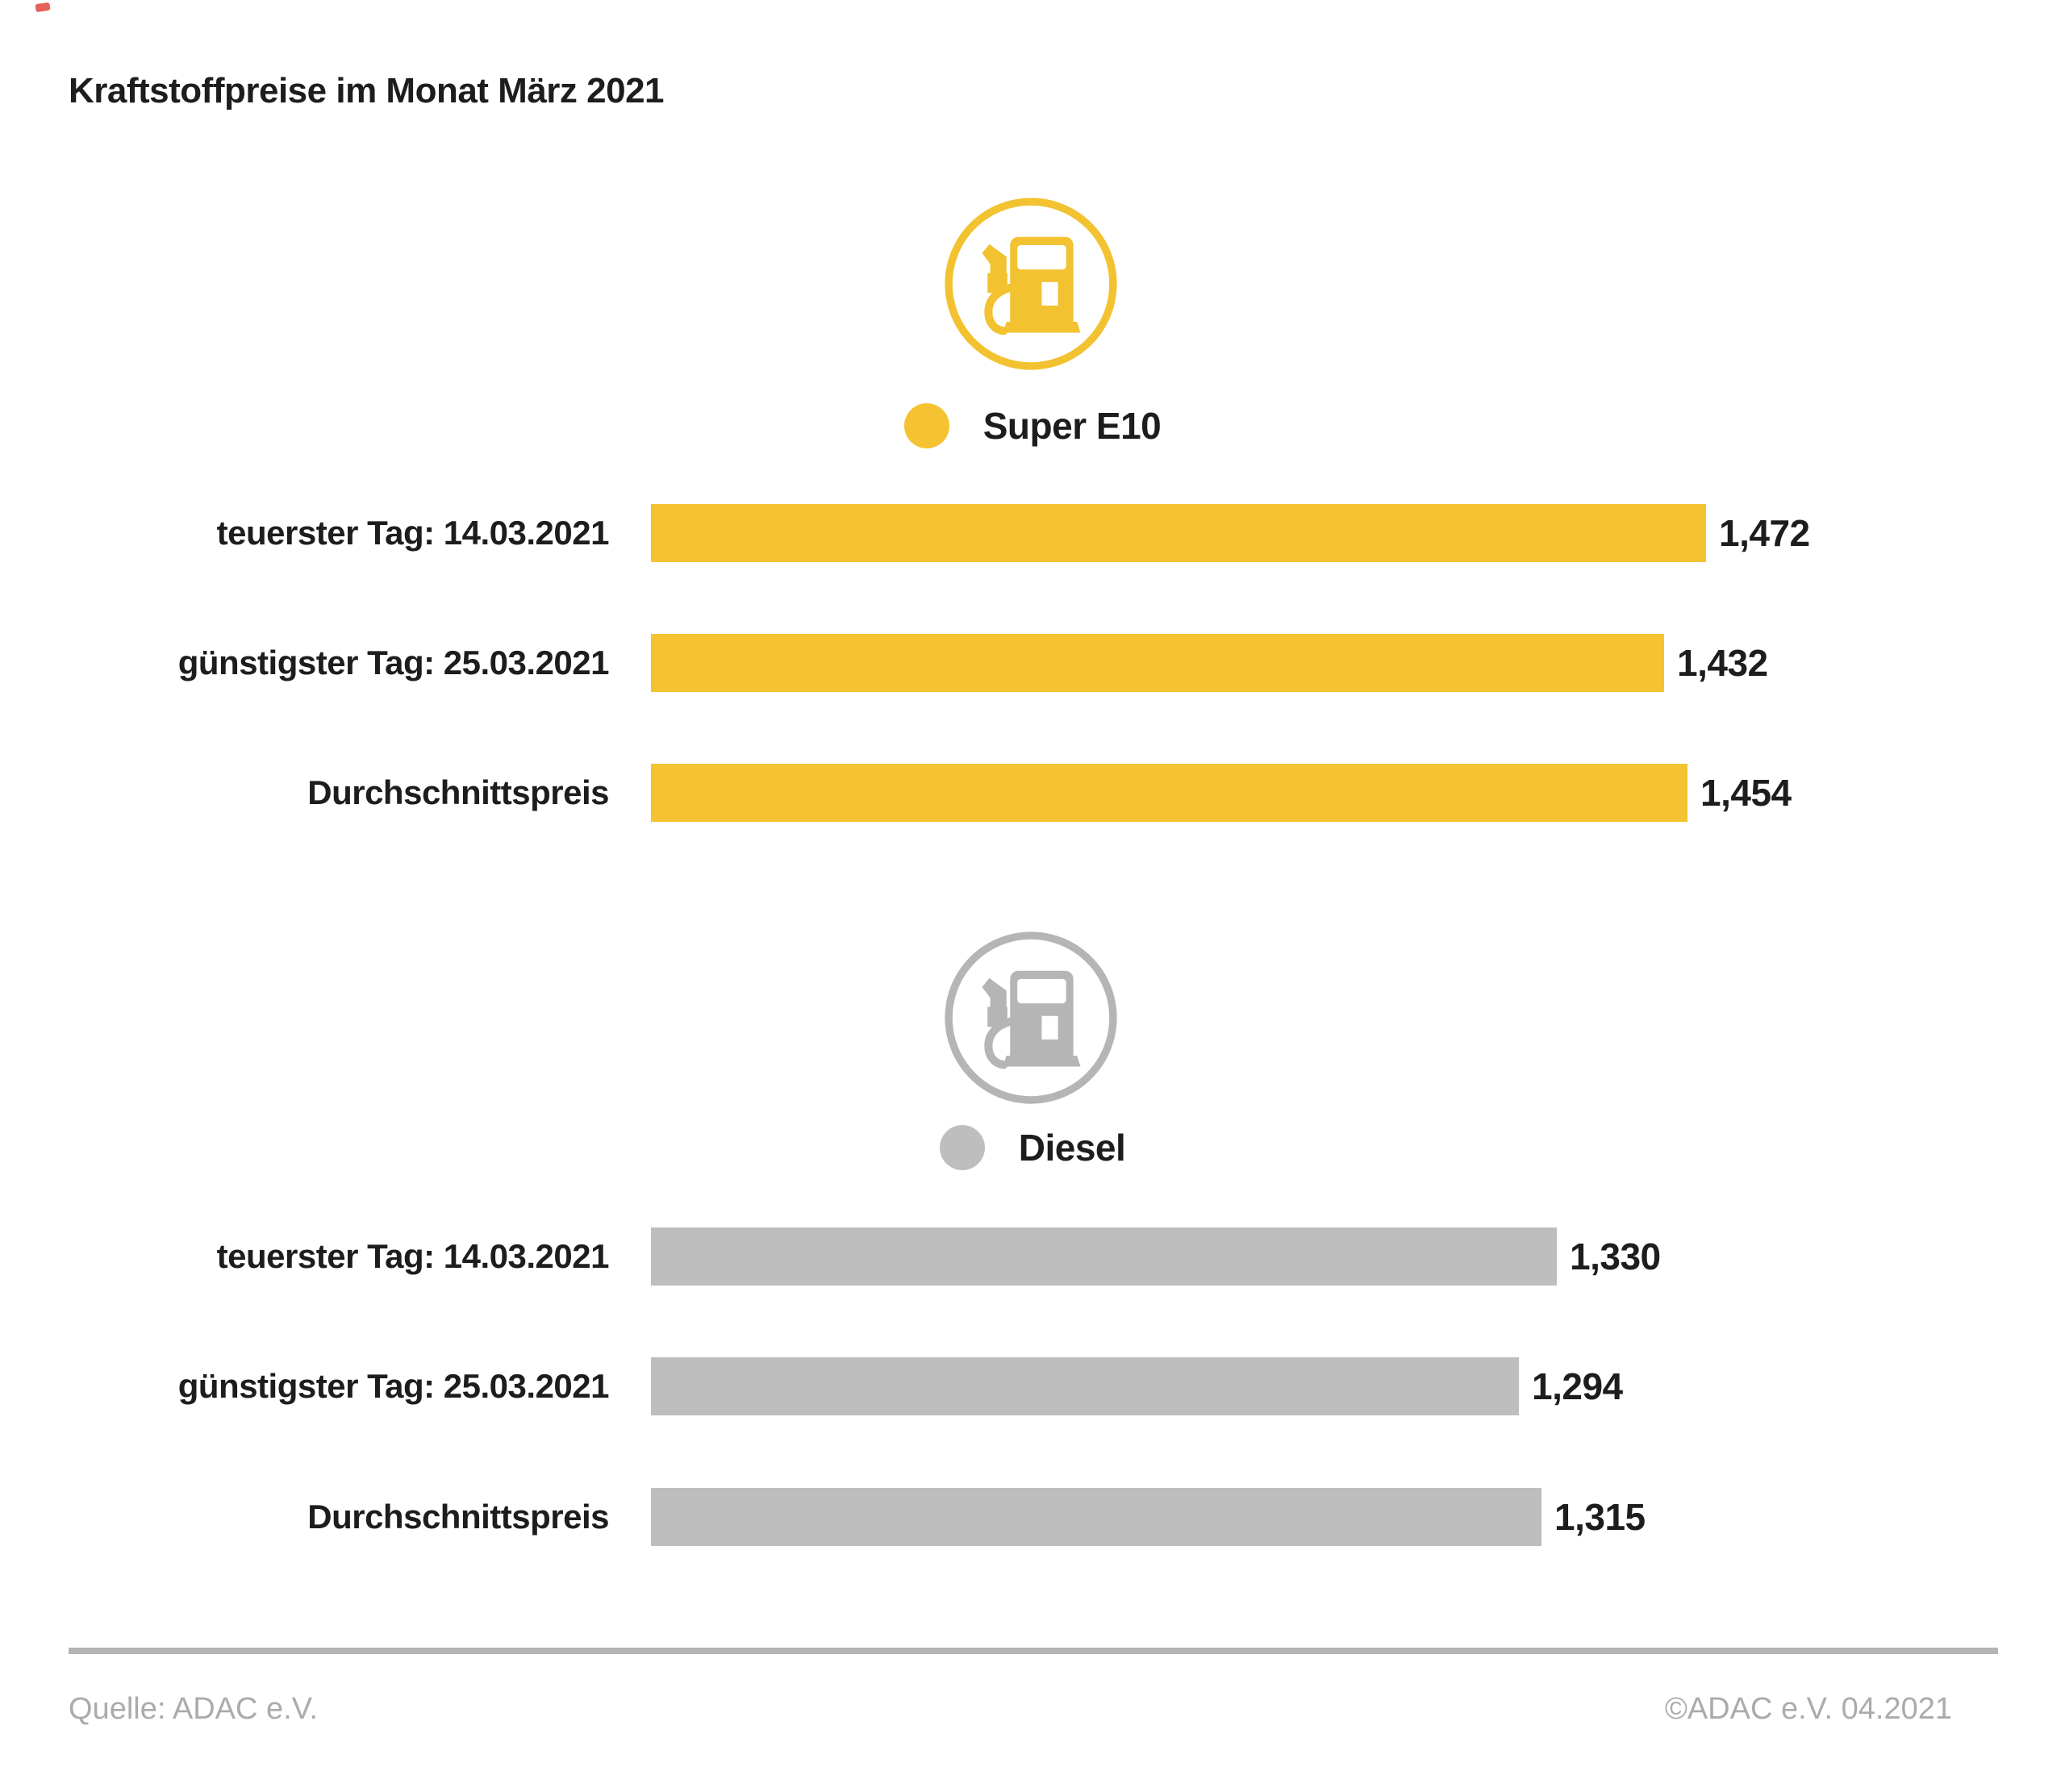 This screenshot has width=2065, height=1792. Describe the element at coordinates (1600, 1517) in the screenshot. I see `bar-value-label: 1,315` at that location.